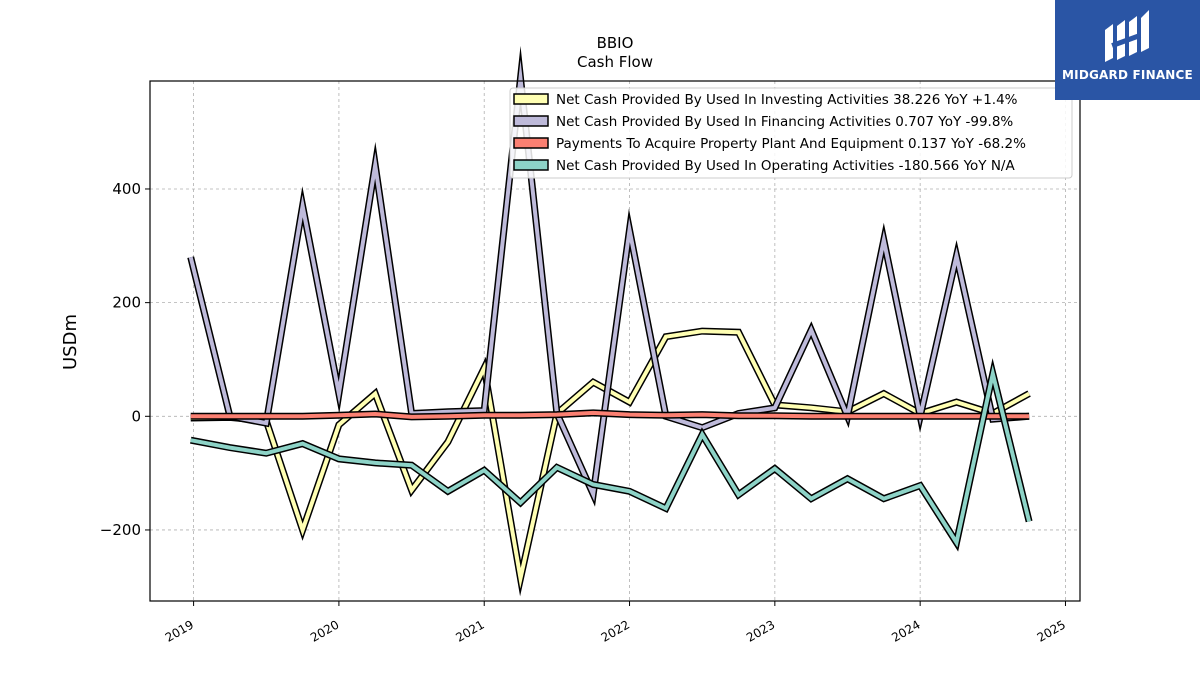  Describe the element at coordinates (615, 630) in the screenshot. I see `x-tick-label: 2022` at that location.